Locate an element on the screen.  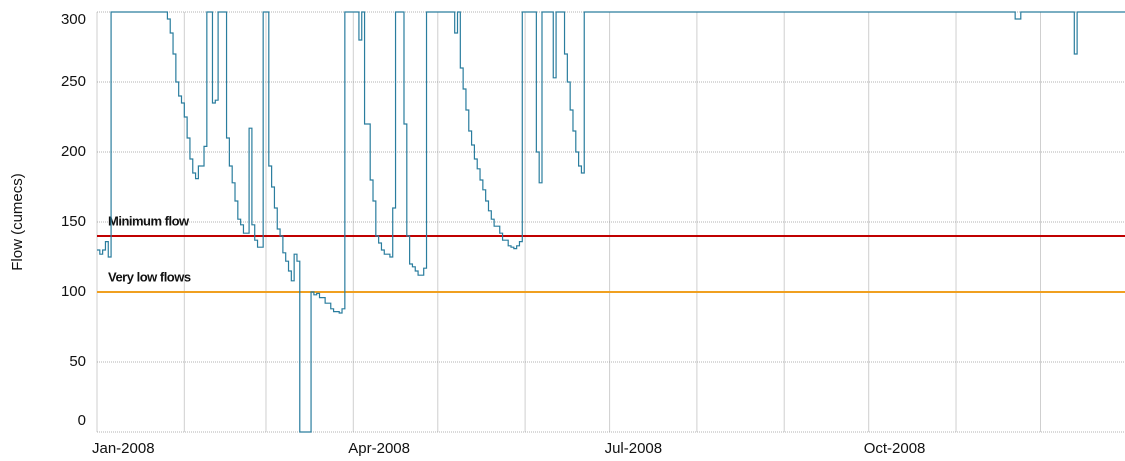
x-tick-label: Jan-2008 is located at coordinates (123, 448).